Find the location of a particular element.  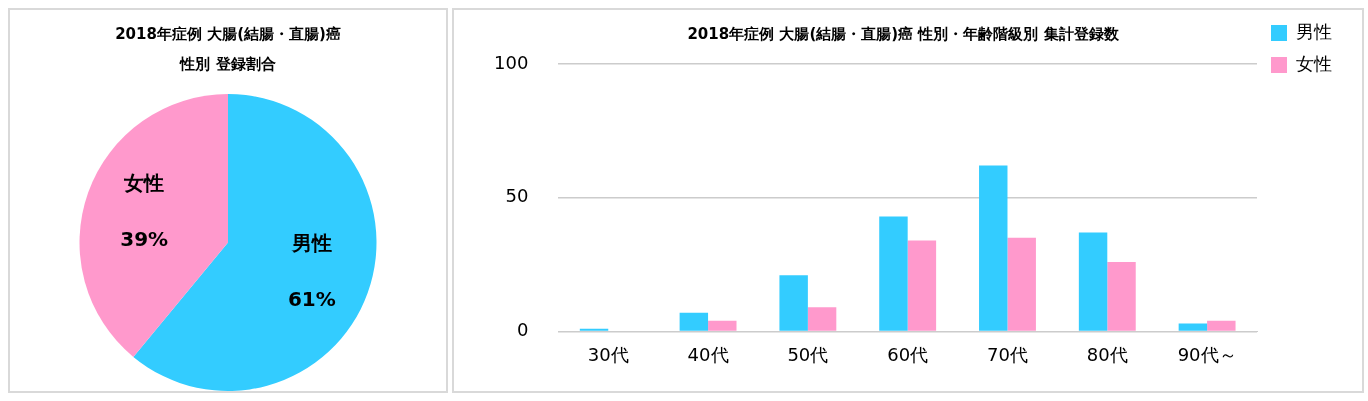

legend-label: 女性 is located at coordinates (1314, 63).